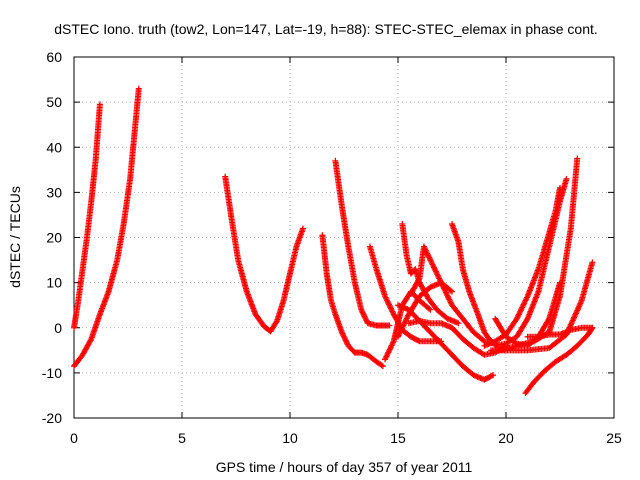 The image size is (640, 480). I want to click on x-axis-label: GPS time / hours of day 357 of year 2011, so click(344, 467).